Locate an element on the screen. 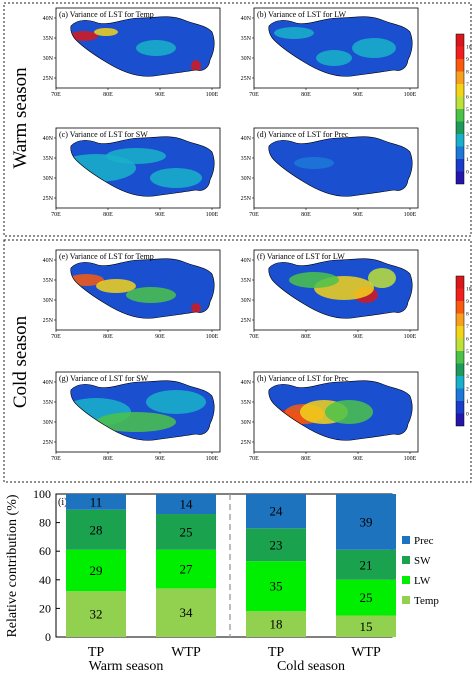  bar-value-label: 15 is located at coordinates (366, 626).